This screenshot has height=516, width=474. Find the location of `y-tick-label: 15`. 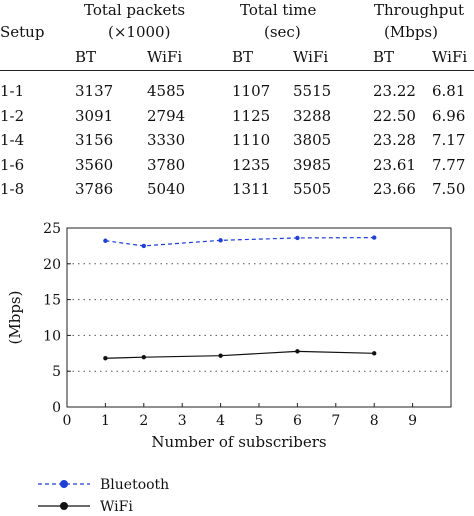

y-tick-label: 15 is located at coordinates (52, 301).